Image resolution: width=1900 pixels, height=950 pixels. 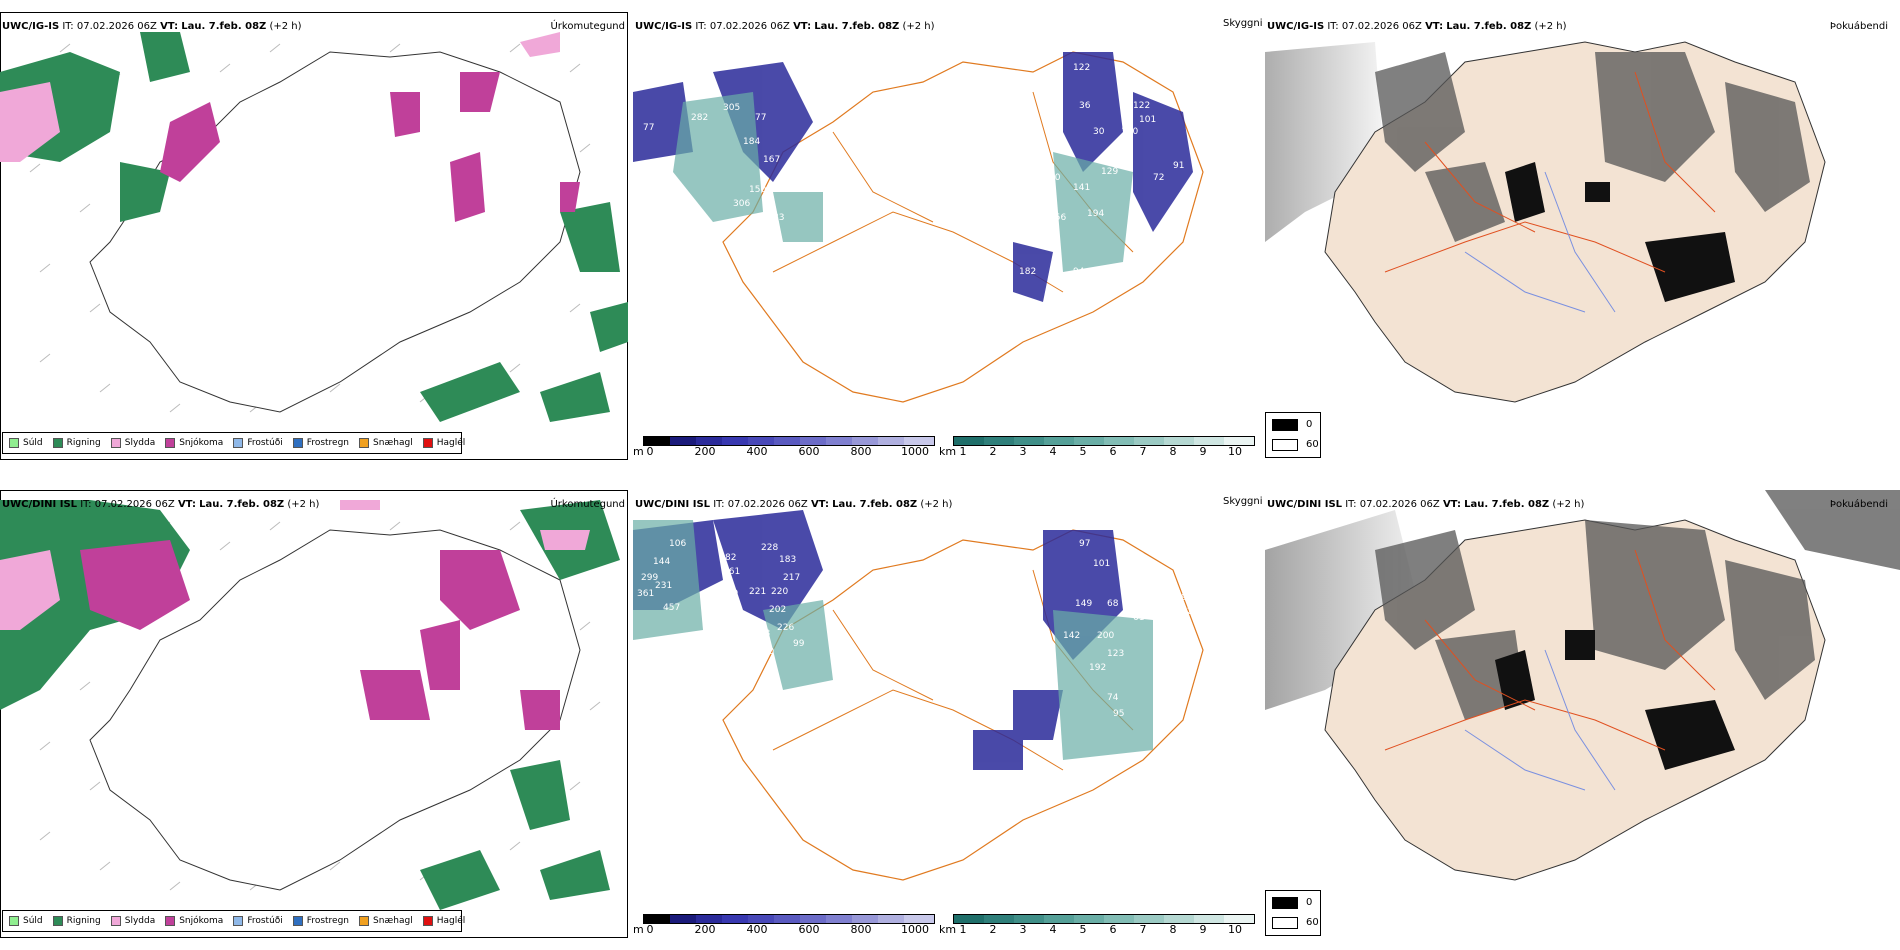 I want to click on cloud-base-label: 184, so click(x=751, y=142).